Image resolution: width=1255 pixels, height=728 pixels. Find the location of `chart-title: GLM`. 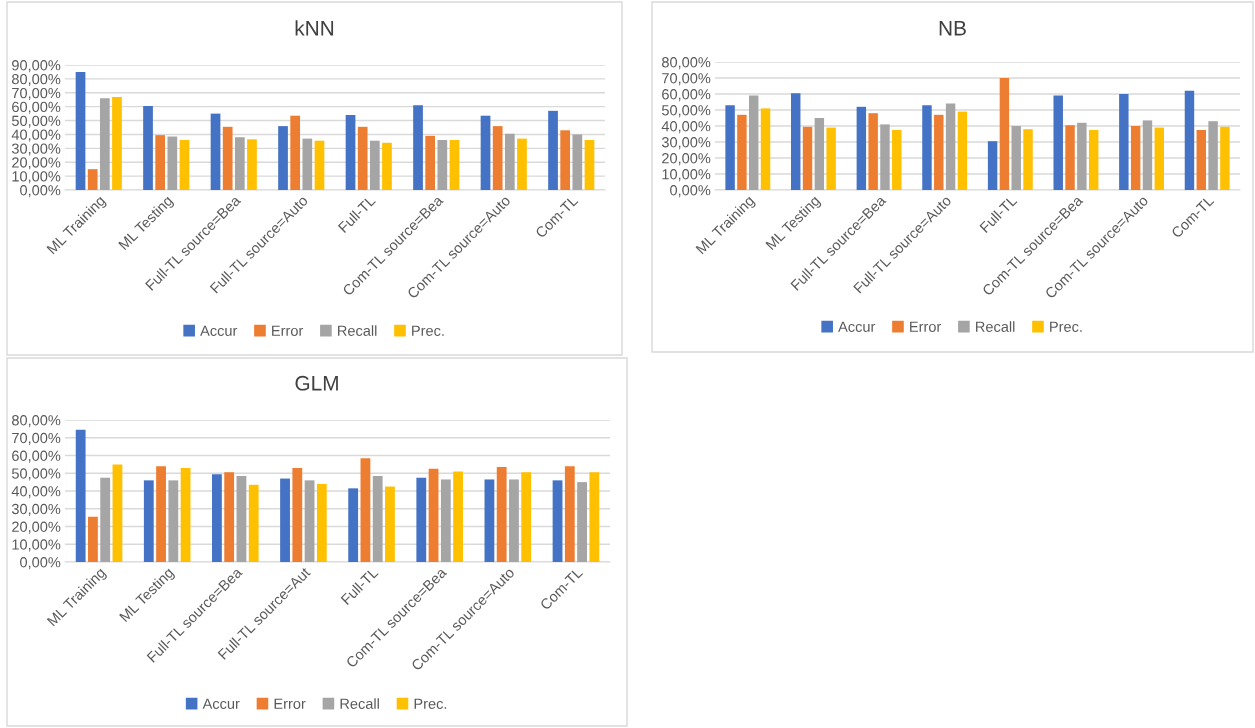

chart-title: GLM is located at coordinates (316, 383).